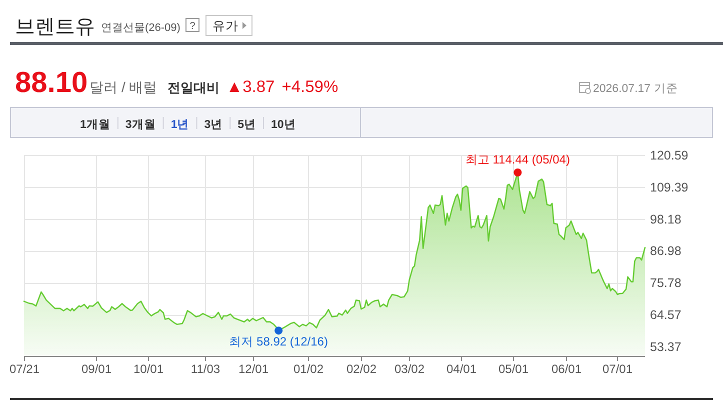 The image size is (723, 409). What do you see at coordinates (148, 369) in the screenshot?
I see `x-tick-label: 10/01` at bounding box center [148, 369].